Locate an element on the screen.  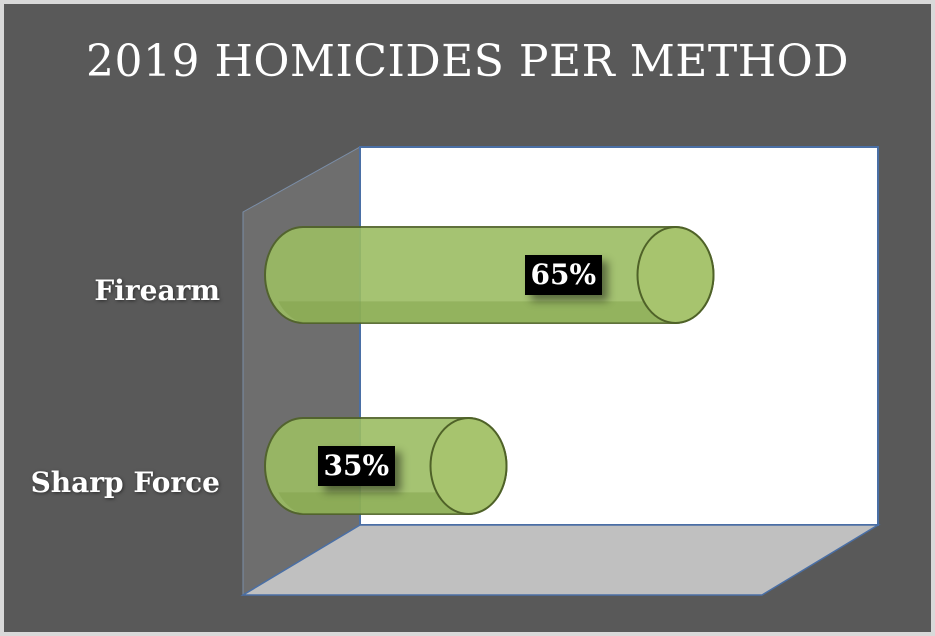
category-label: Sharp Force is located at coordinates (125, 482).